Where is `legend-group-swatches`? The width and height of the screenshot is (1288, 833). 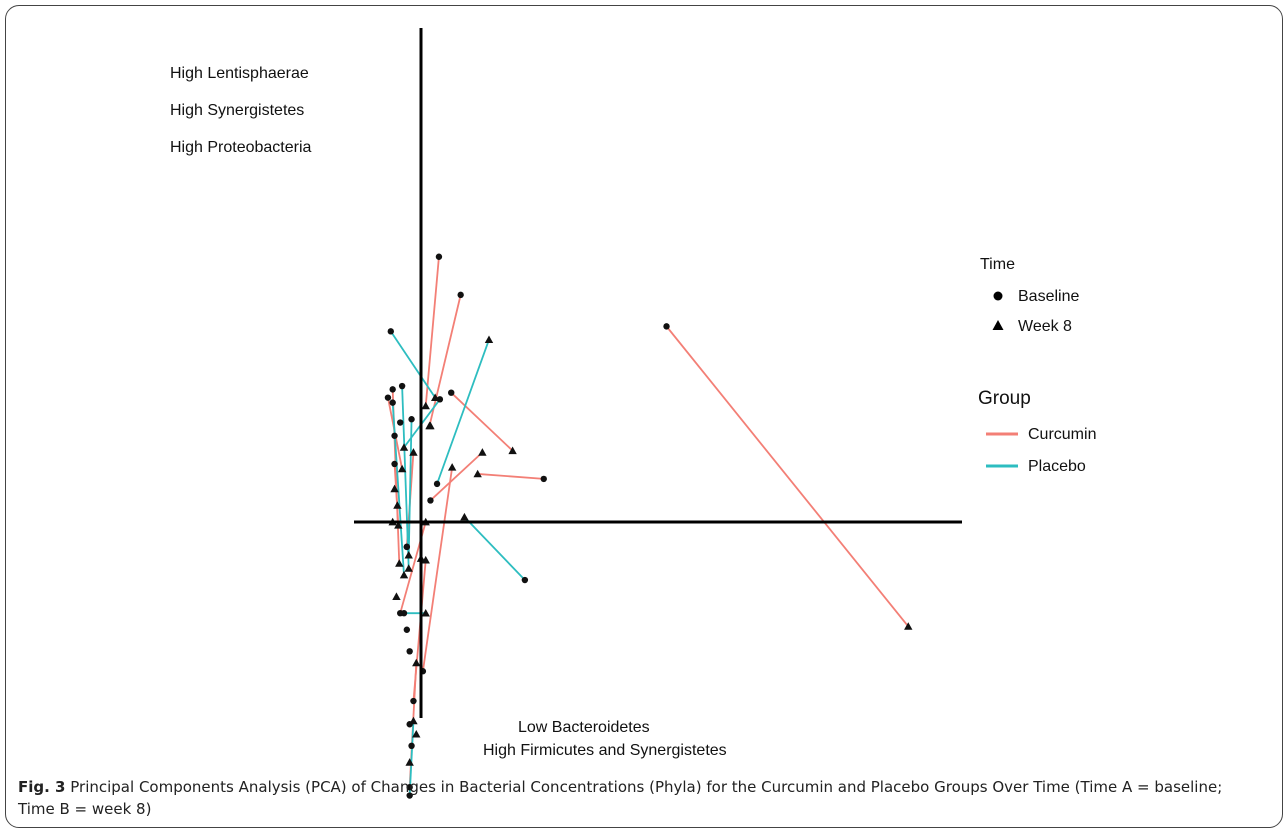
legend-group-swatches is located at coordinates (1002, 450).